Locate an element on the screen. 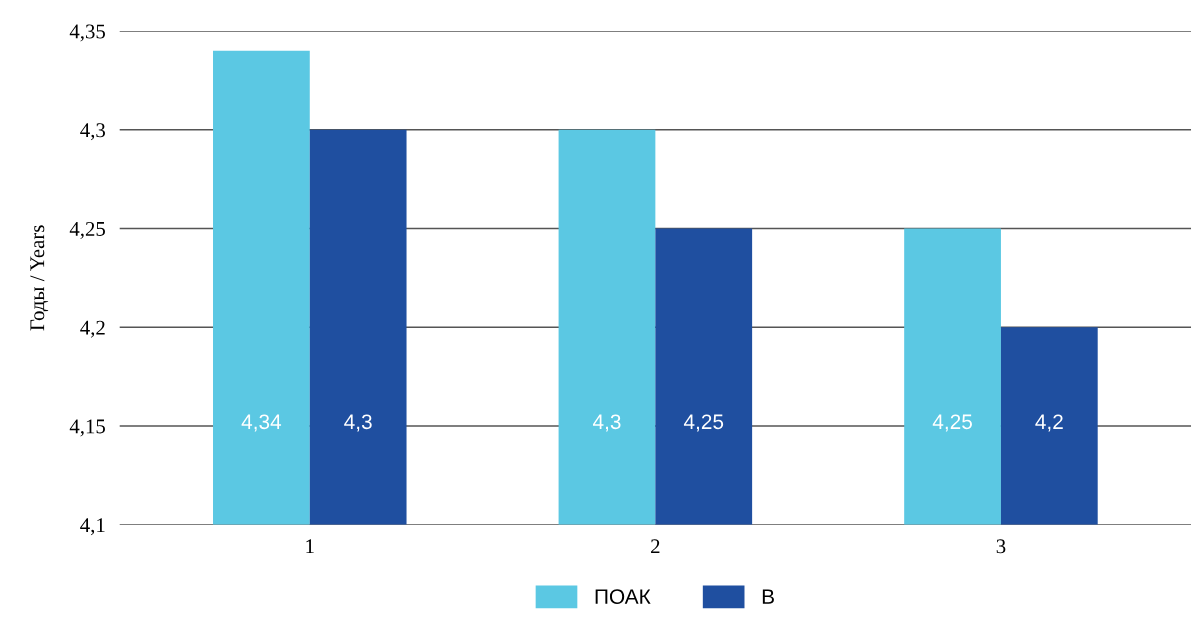 This screenshot has width=1197, height=621. y-tick-label: 4,1 is located at coordinates (92, 527).